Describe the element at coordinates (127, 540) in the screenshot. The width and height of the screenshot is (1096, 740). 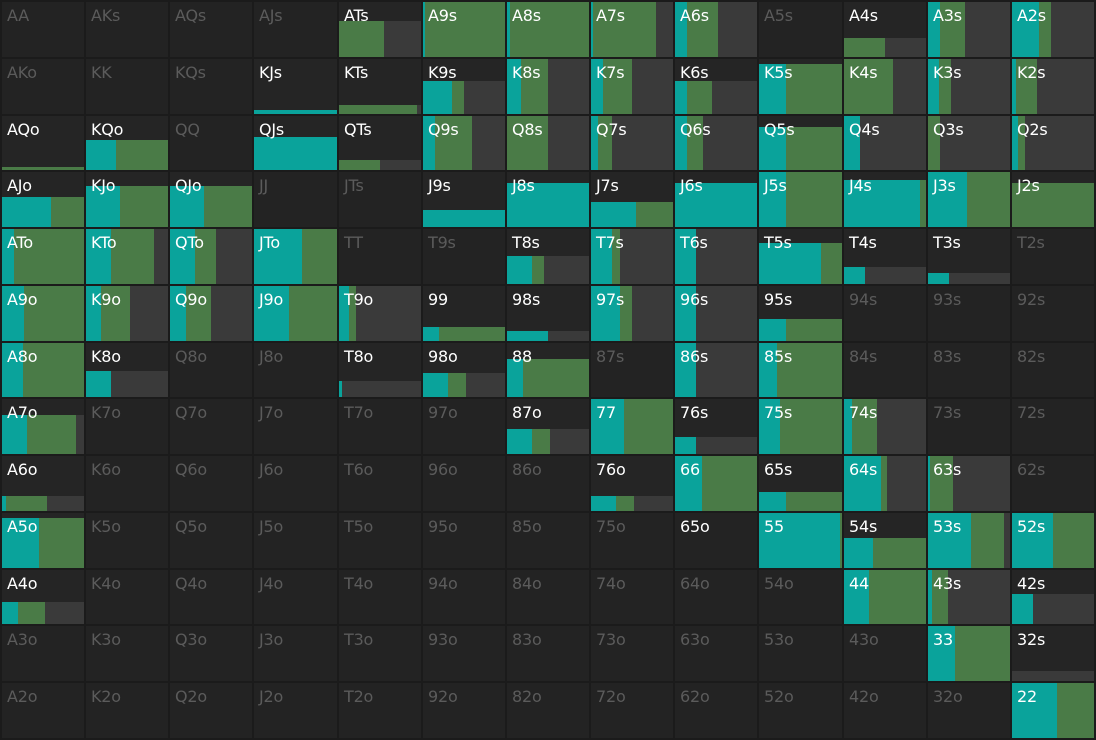
I see `hand-cell: K5o` at that location.